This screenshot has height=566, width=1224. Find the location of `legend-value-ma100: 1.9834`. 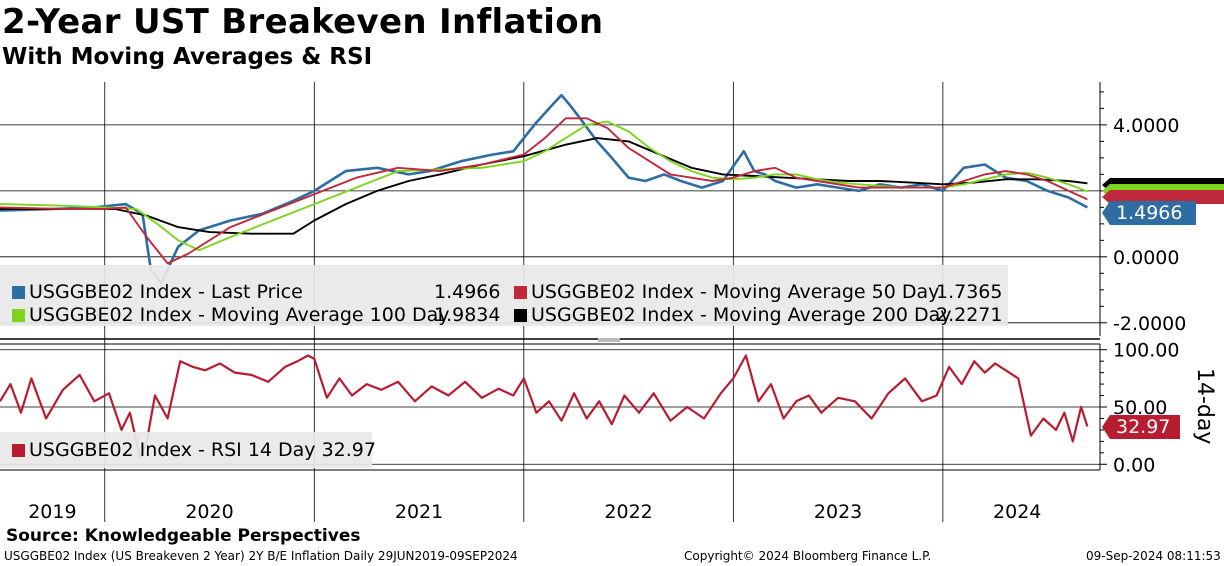

legend-value-ma100: 1.9834 is located at coordinates (467, 315).